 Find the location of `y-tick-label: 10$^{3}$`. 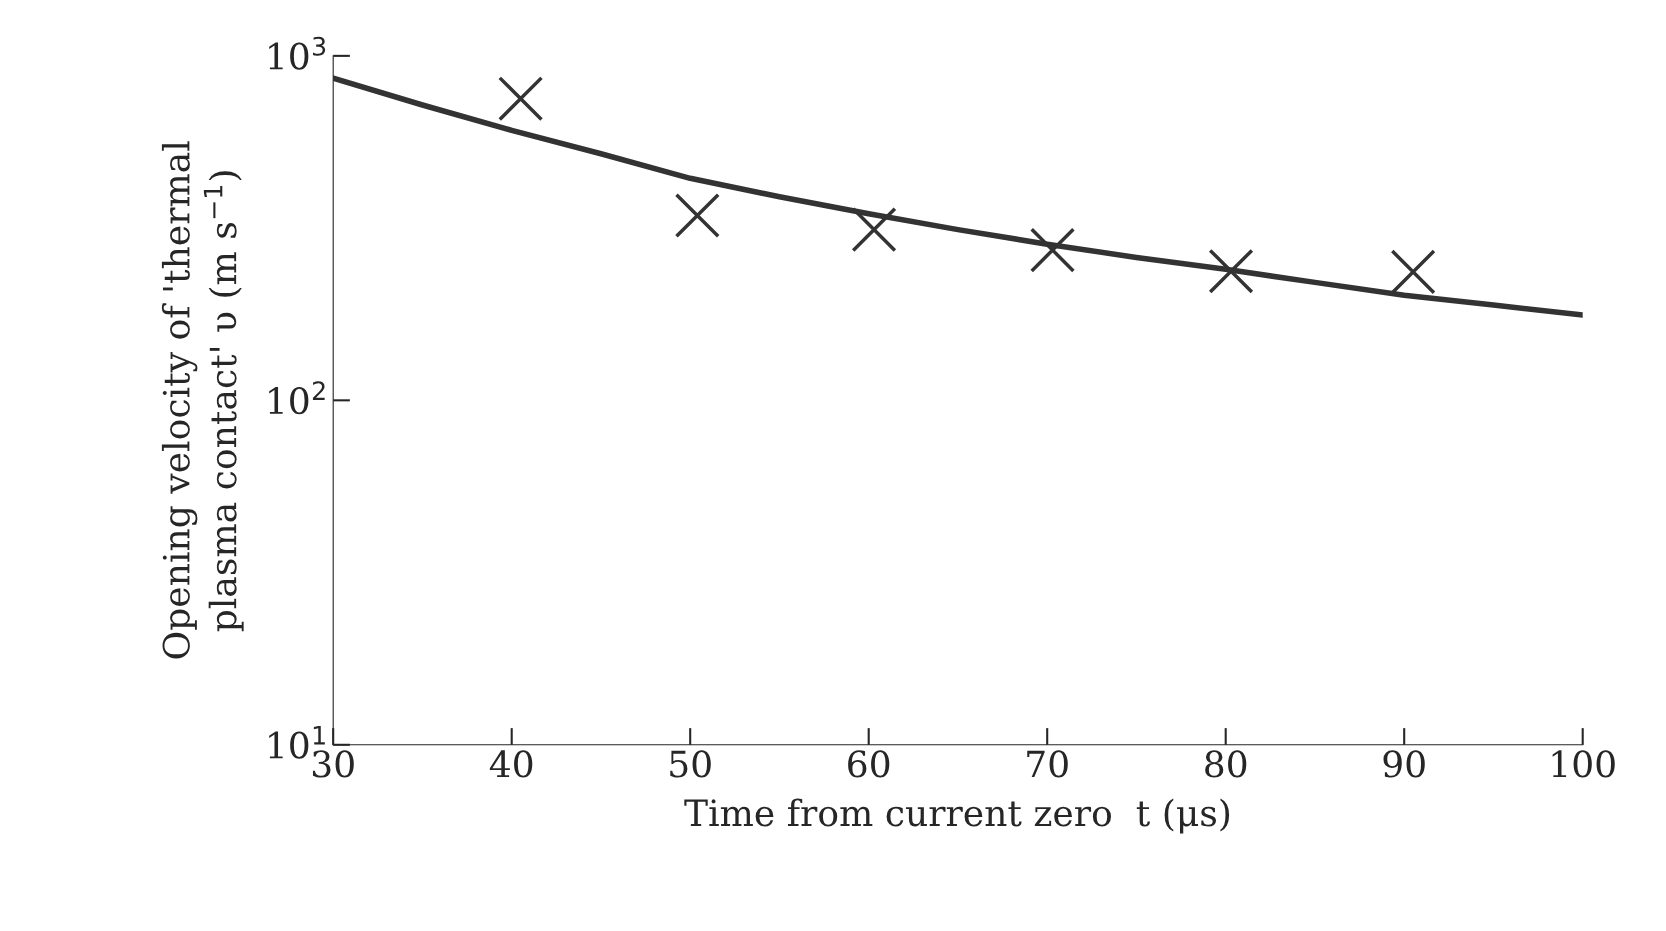

y-tick-label: 10$^{3}$ is located at coordinates (297, 53).